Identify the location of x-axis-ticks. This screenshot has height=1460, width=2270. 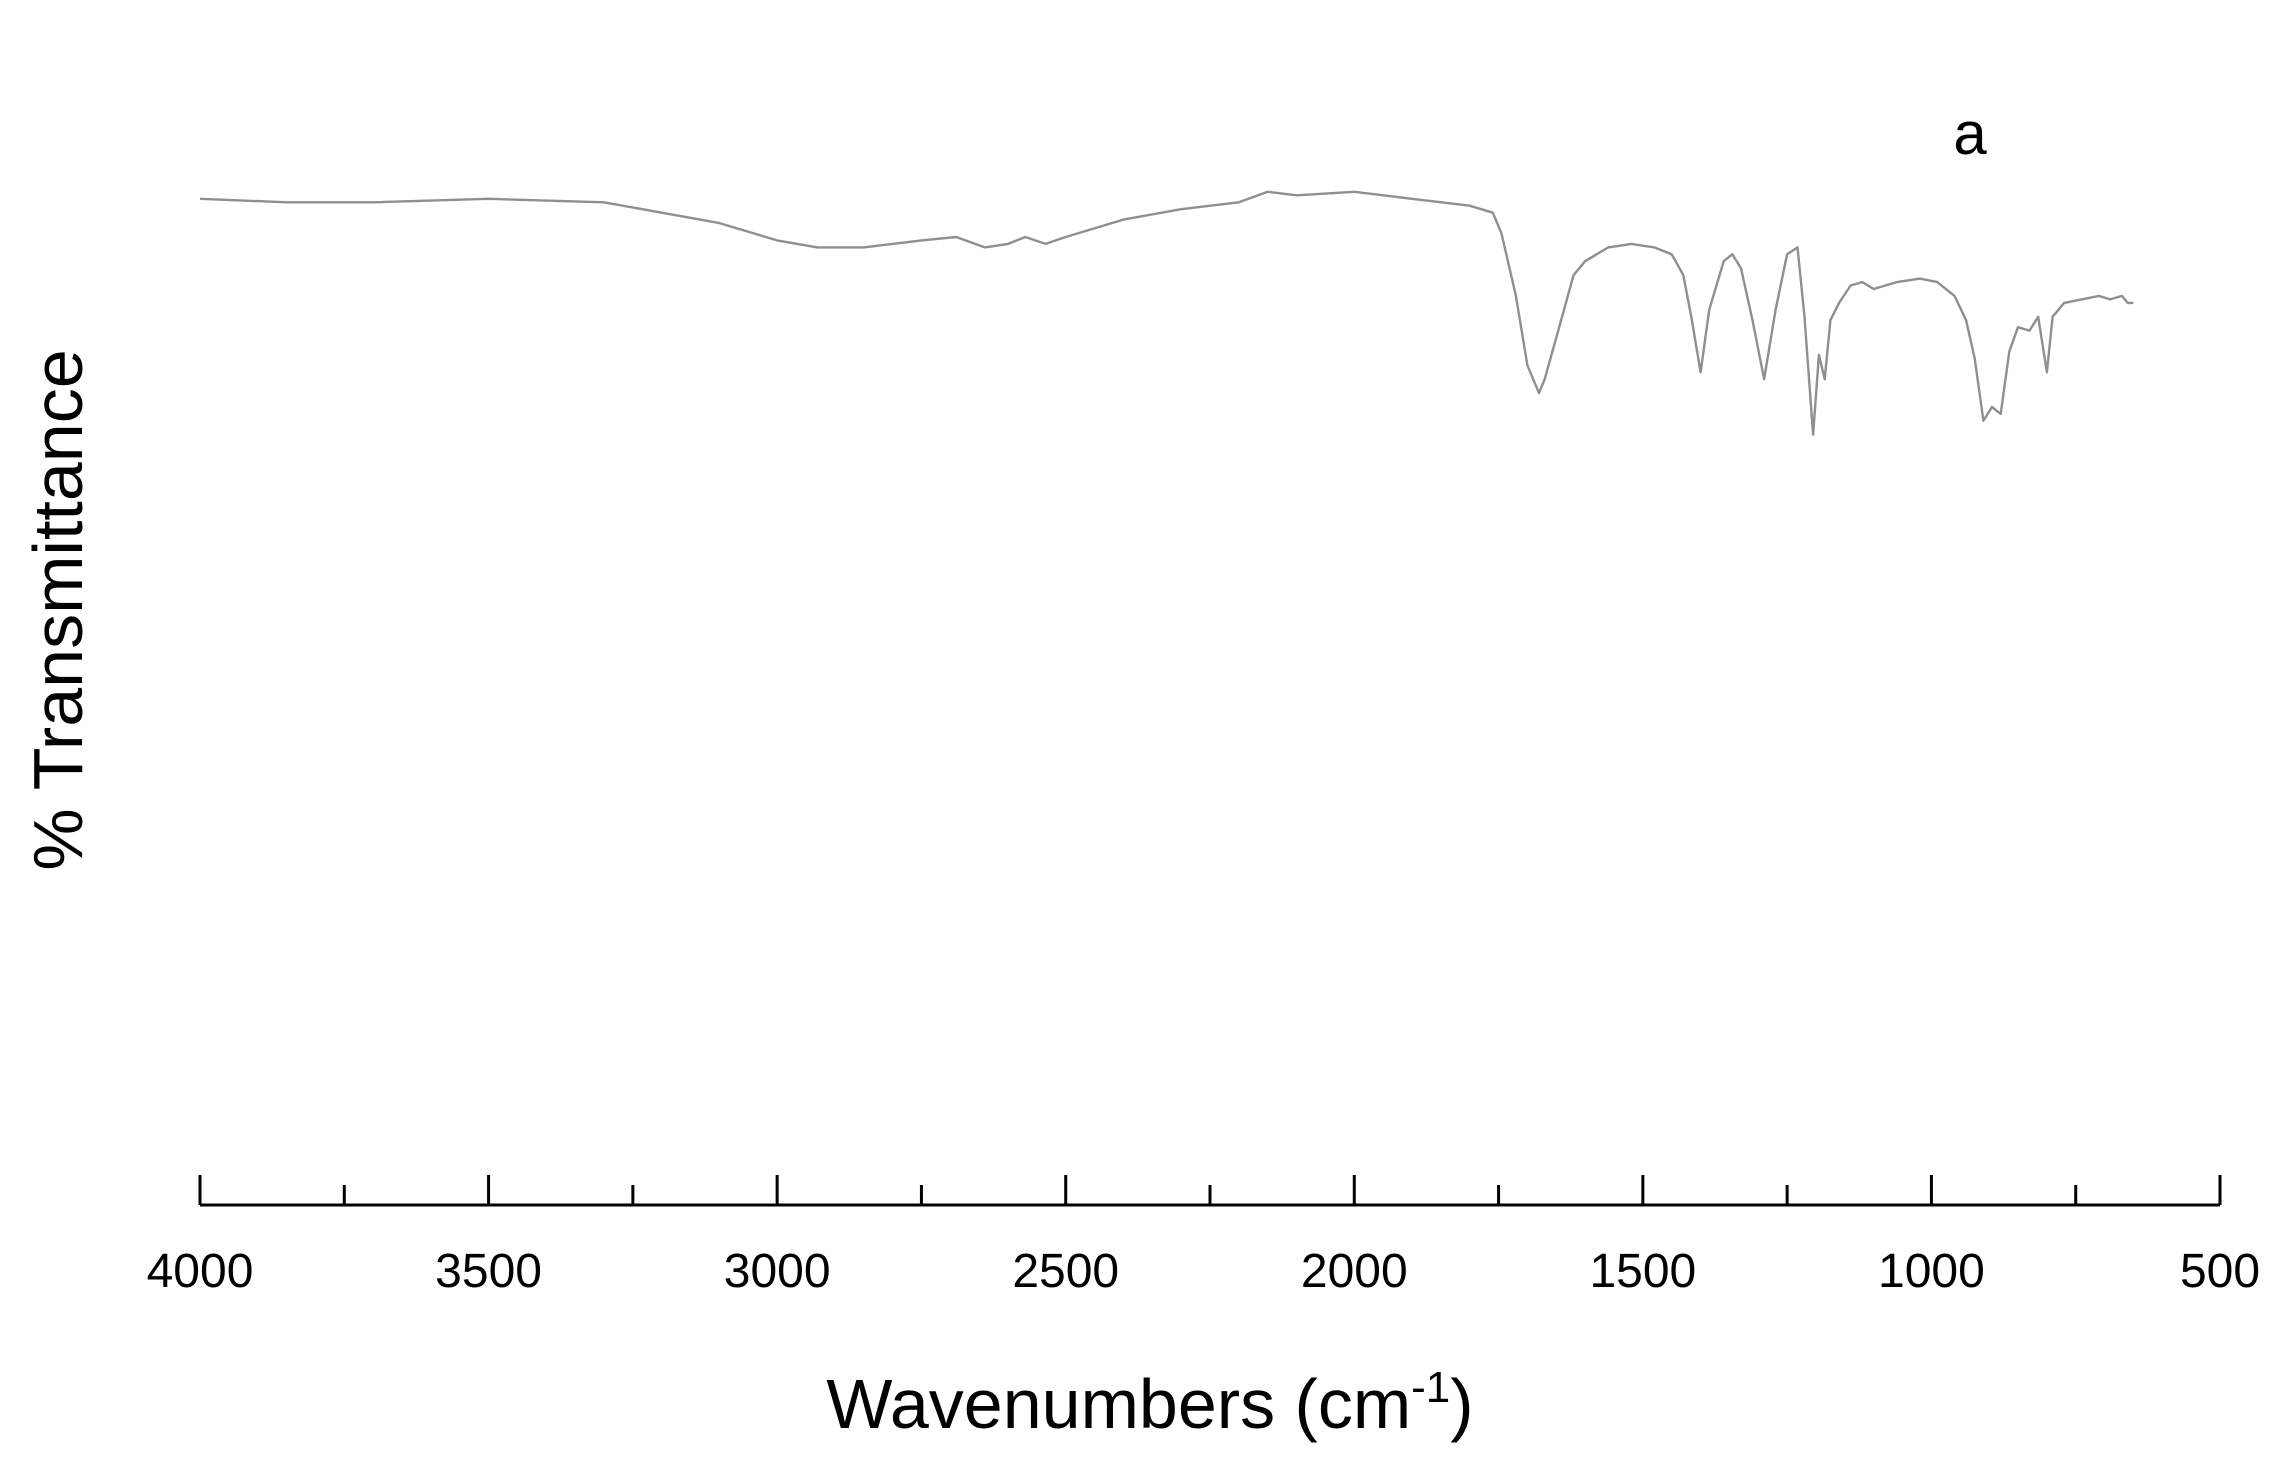
(1210, 1190).